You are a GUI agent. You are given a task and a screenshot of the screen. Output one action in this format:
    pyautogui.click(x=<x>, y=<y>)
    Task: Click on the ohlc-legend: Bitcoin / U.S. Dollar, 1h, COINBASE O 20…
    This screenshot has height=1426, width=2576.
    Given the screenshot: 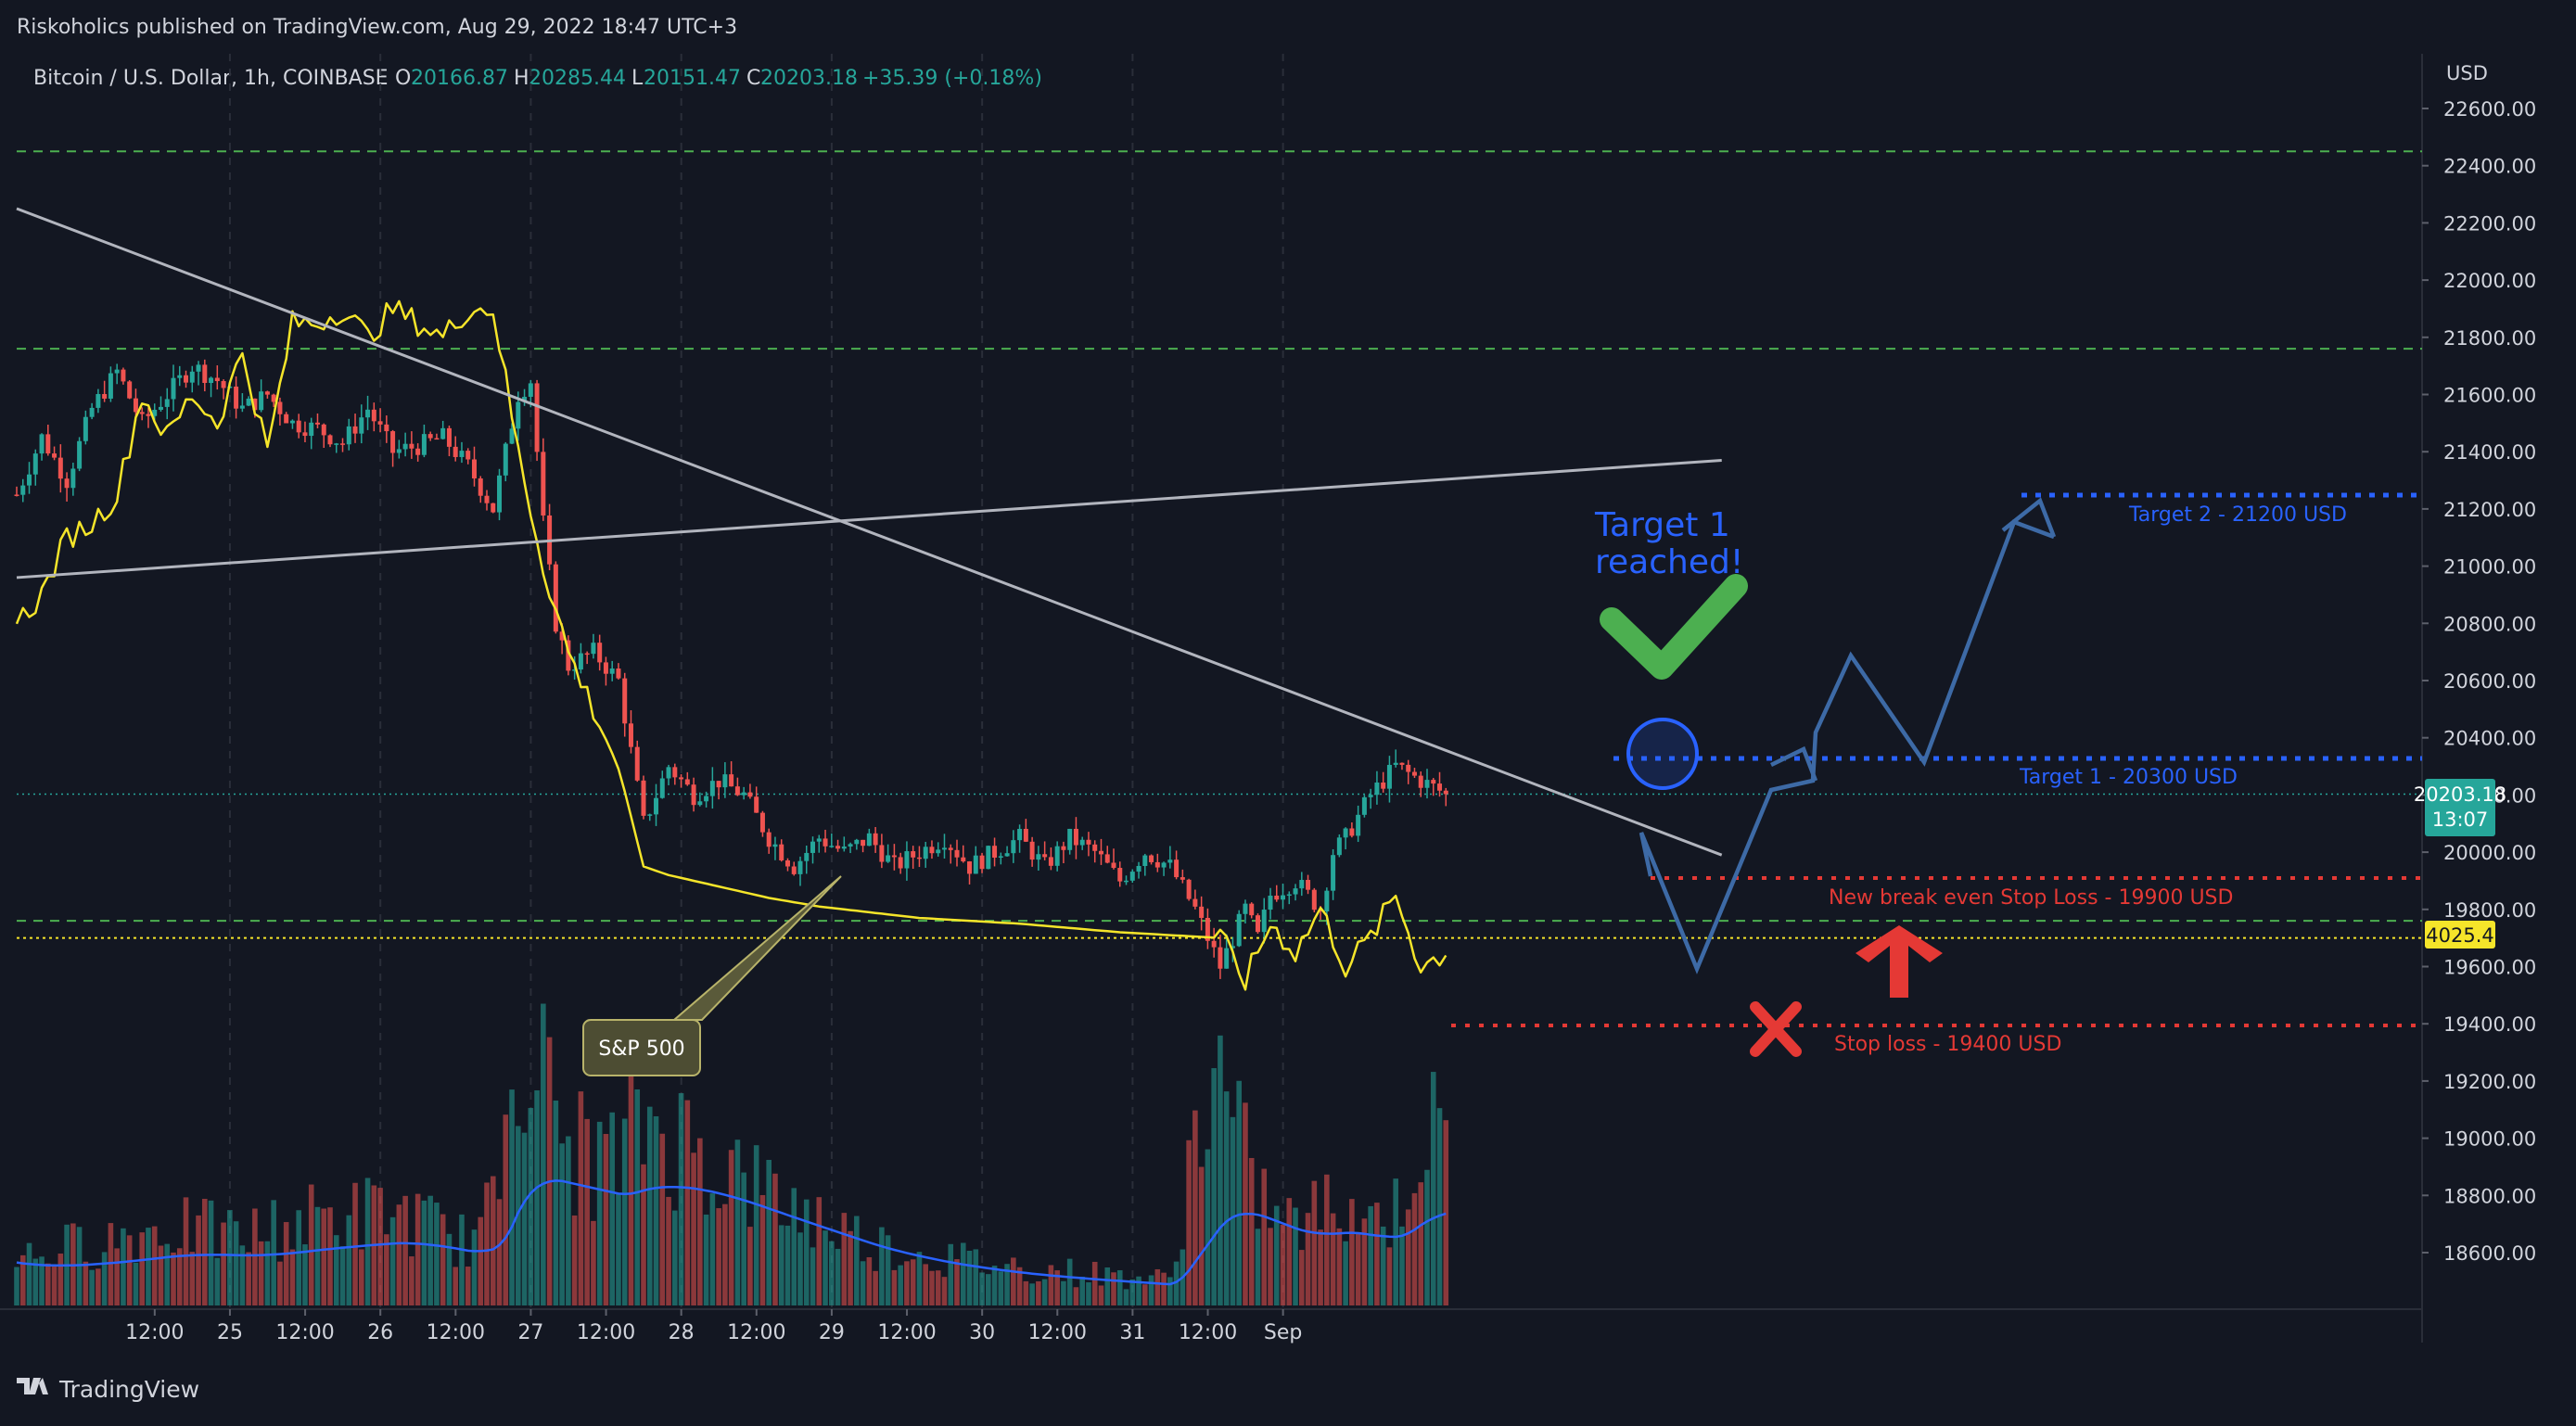 What is the action you would take?
    pyautogui.click(x=538, y=78)
    